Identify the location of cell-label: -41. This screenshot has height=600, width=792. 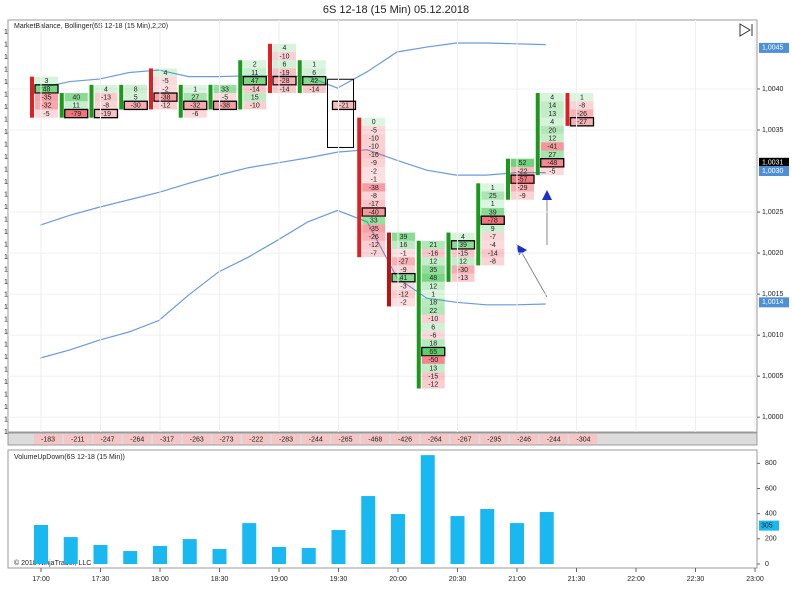
(552, 147).